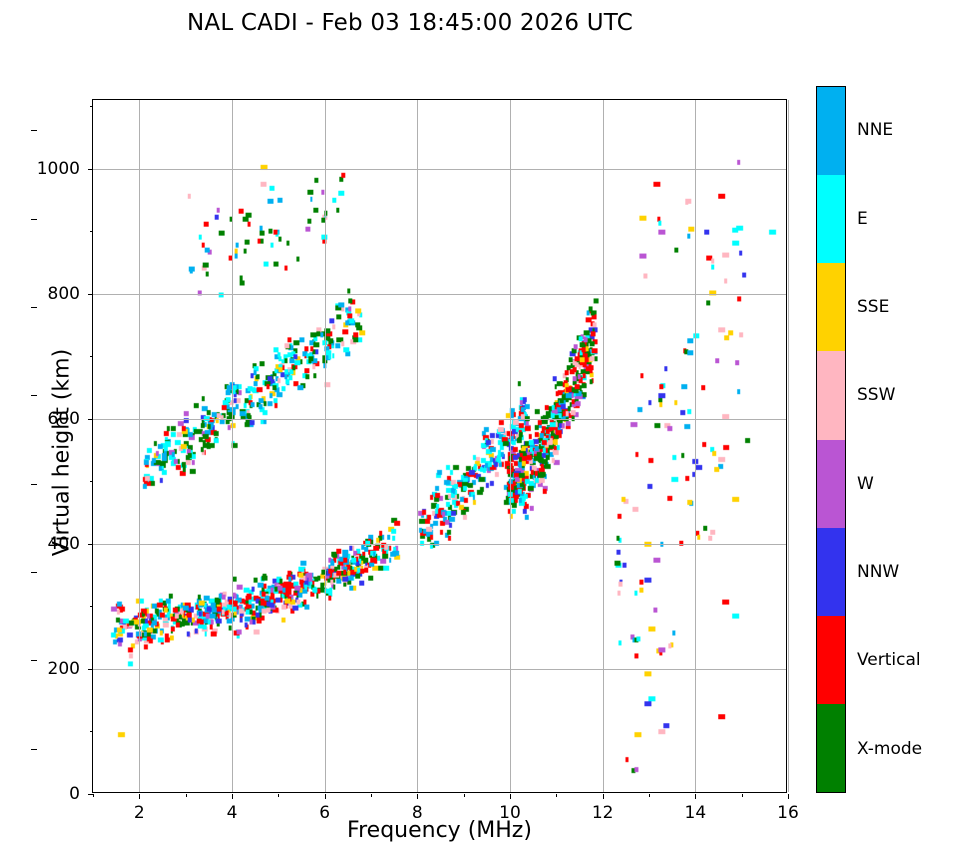 This screenshot has width=958, height=857. Describe the element at coordinates (831, 571) in the screenshot. I see `colorbar-segment-nnw` at that location.